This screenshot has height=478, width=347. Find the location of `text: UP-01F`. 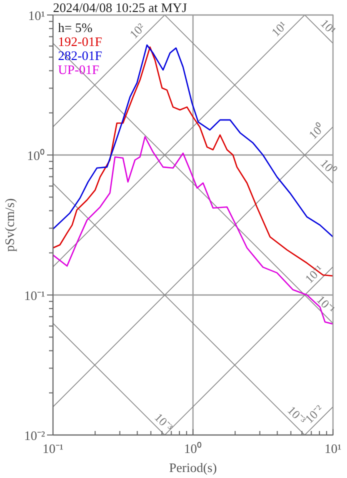

text: UP-01F is located at coordinates (79, 69).